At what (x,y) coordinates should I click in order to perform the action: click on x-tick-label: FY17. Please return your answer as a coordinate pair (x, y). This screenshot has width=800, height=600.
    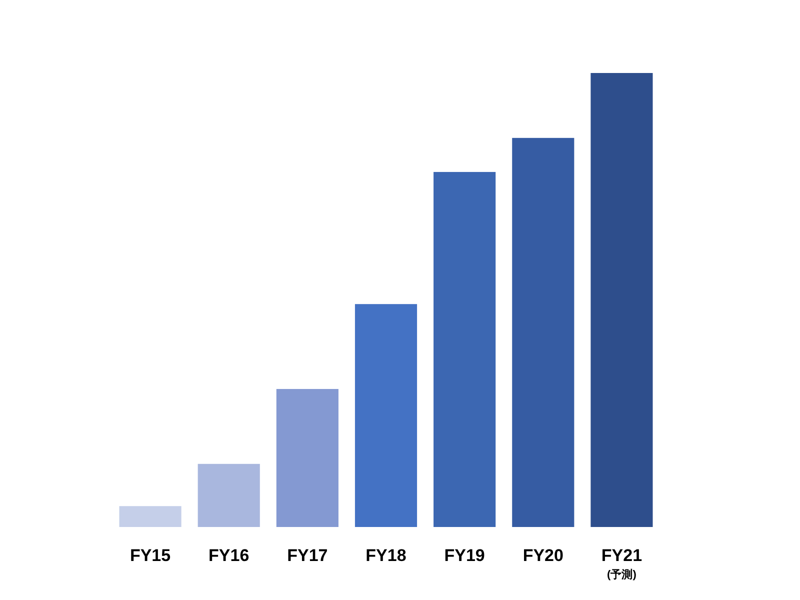
    Looking at the image, I should click on (307, 555).